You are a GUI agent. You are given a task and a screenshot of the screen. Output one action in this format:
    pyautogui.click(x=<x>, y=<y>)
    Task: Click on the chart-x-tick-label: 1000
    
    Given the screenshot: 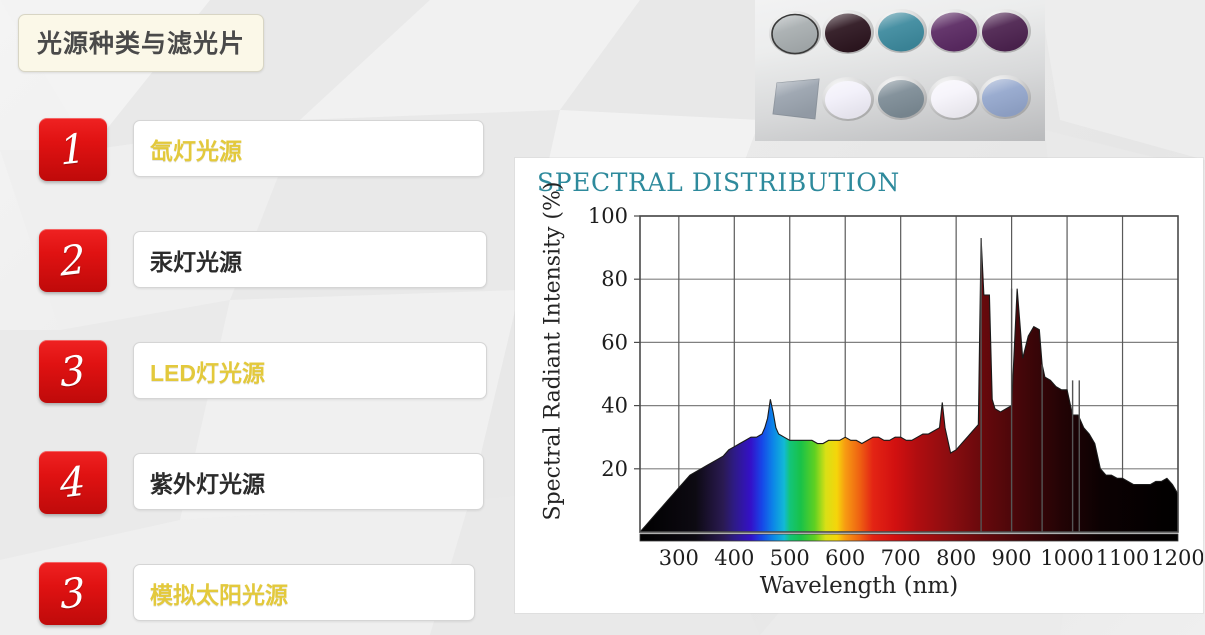 What is the action you would take?
    pyautogui.click(x=1066, y=558)
    